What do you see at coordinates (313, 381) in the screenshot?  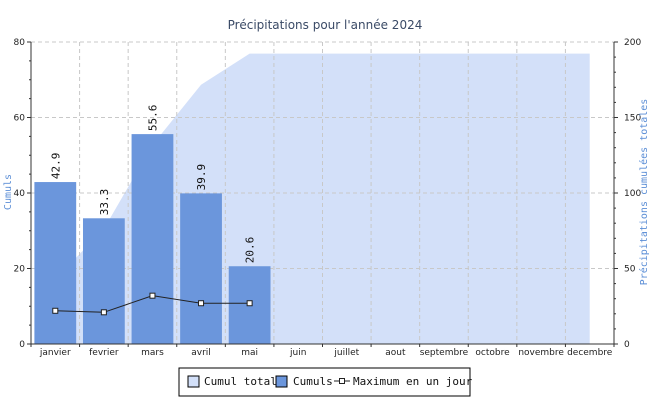 I see `legend-label-cumuls: Cumuls` at bounding box center [313, 381].